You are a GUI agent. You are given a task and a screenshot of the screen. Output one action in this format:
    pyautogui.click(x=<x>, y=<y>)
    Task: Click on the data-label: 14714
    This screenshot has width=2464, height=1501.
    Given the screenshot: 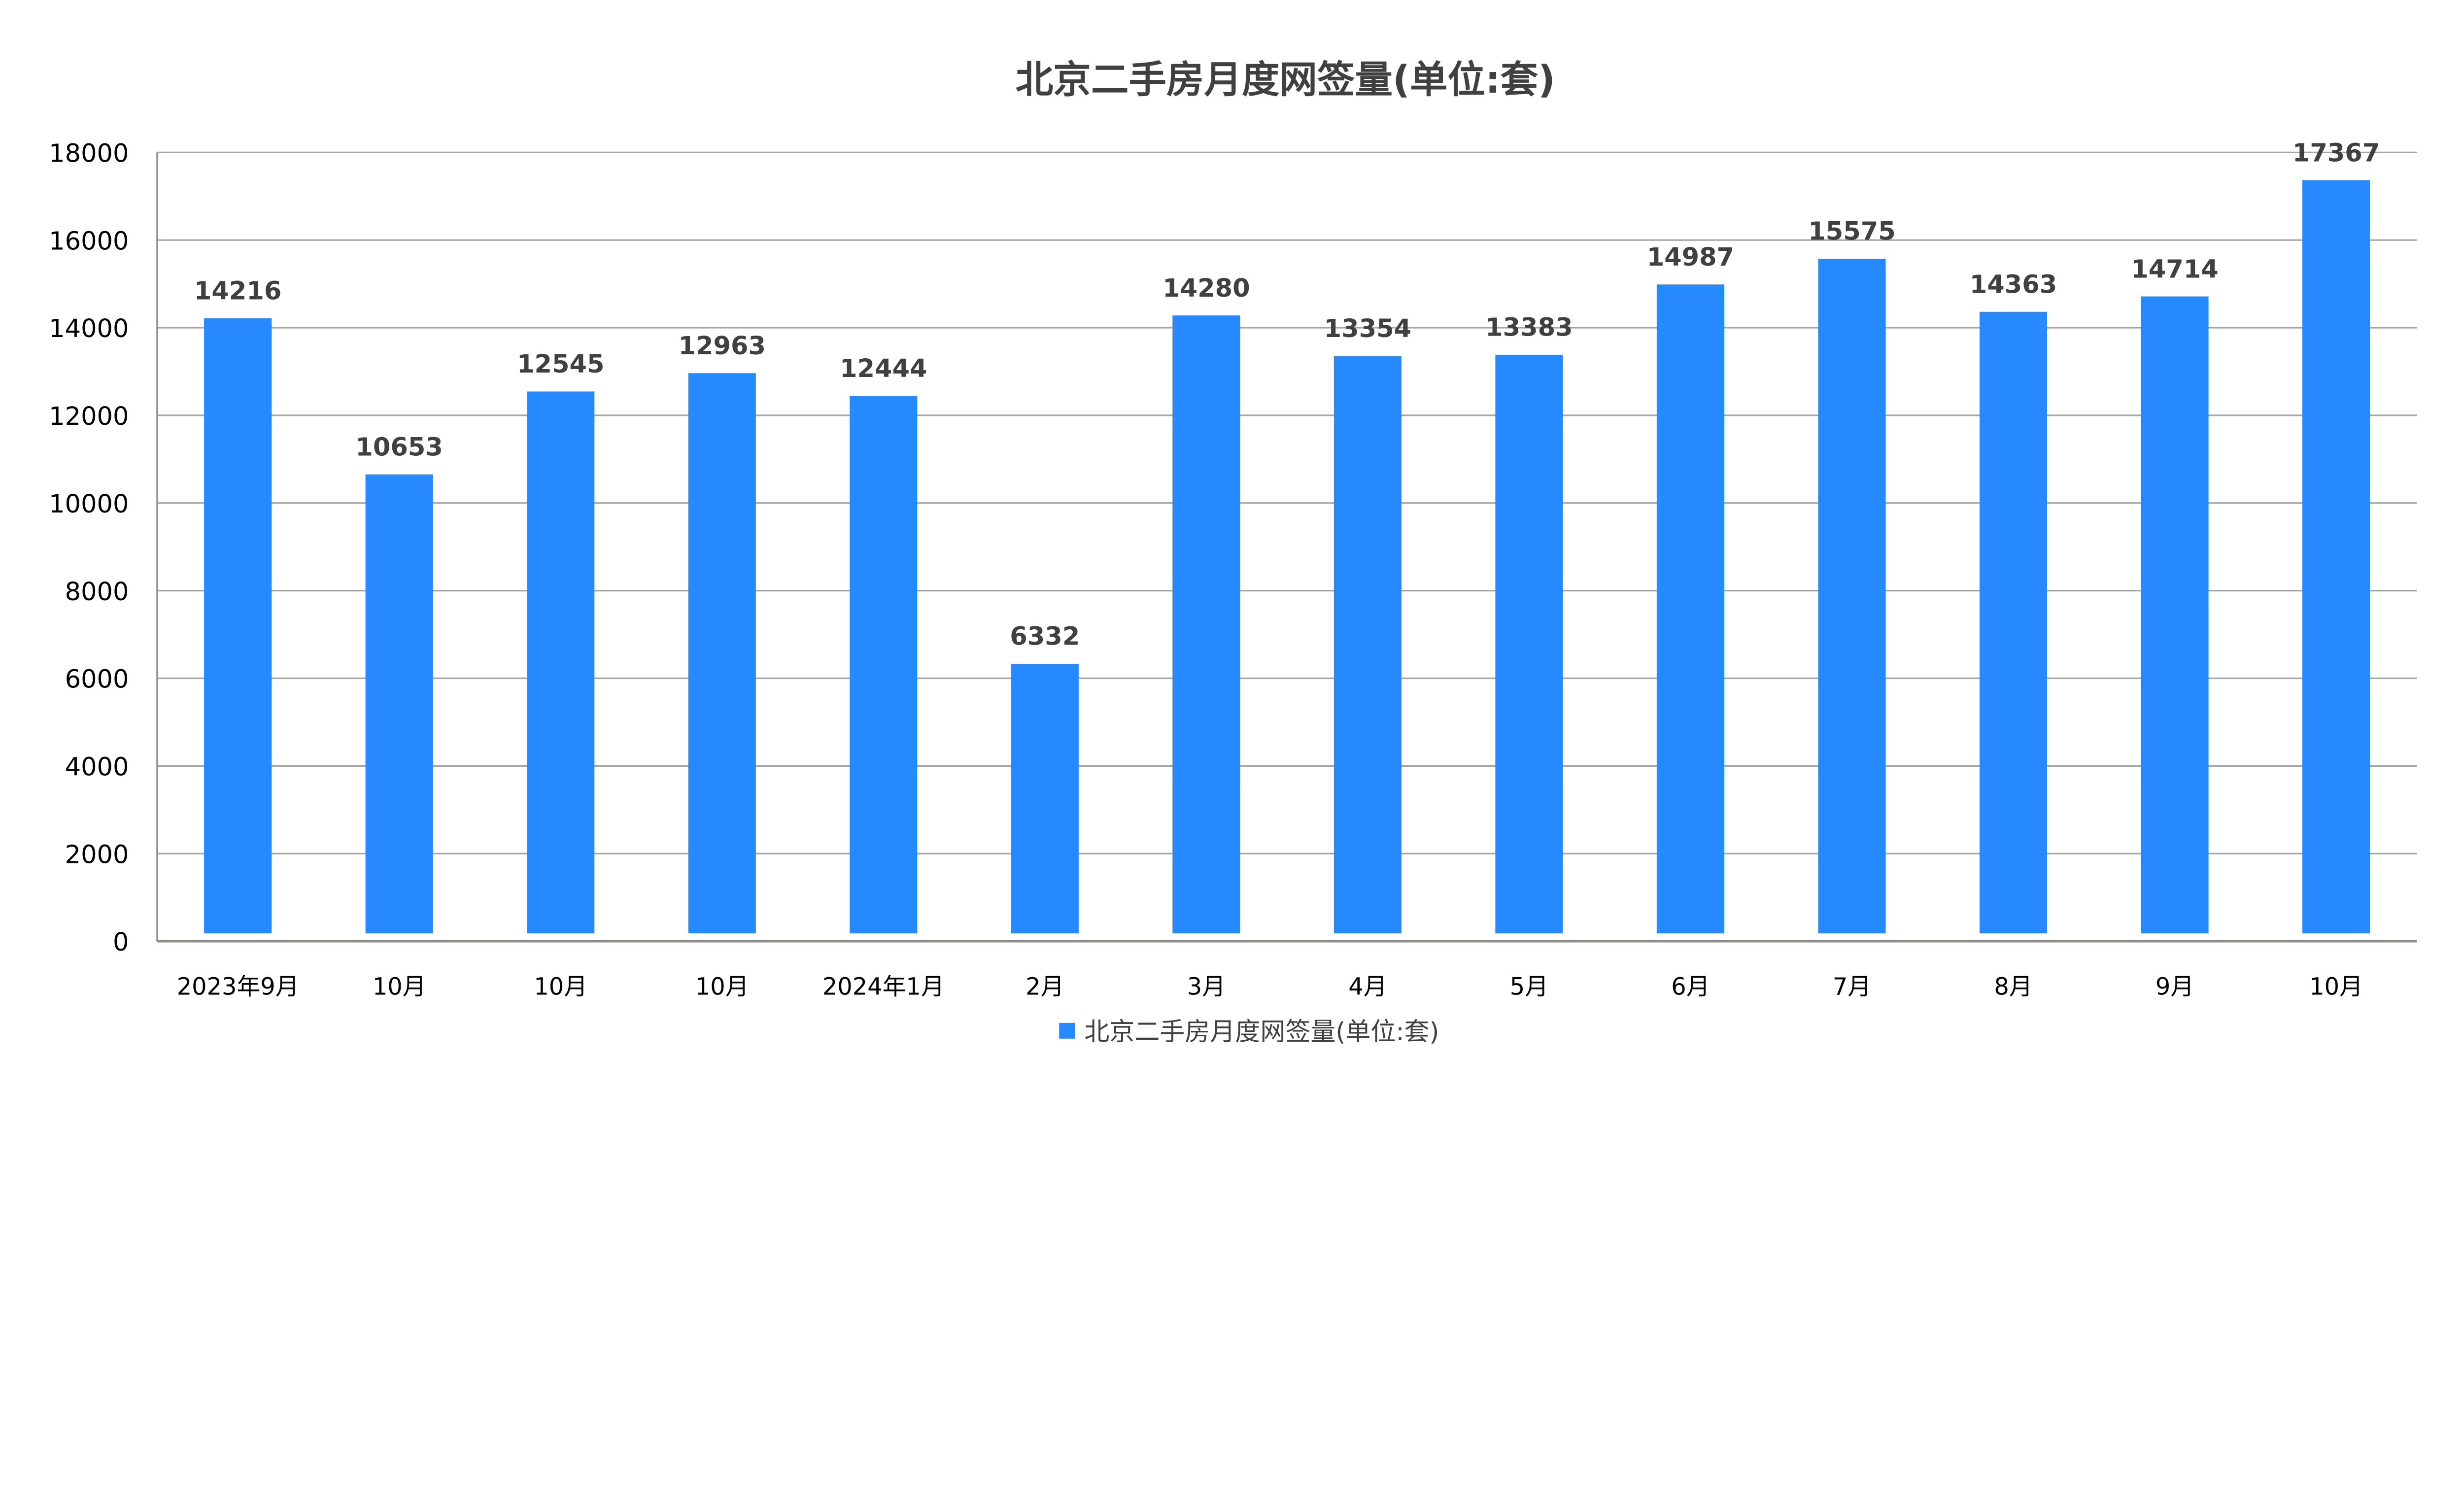 What is the action you would take?
    pyautogui.click(x=2174, y=269)
    